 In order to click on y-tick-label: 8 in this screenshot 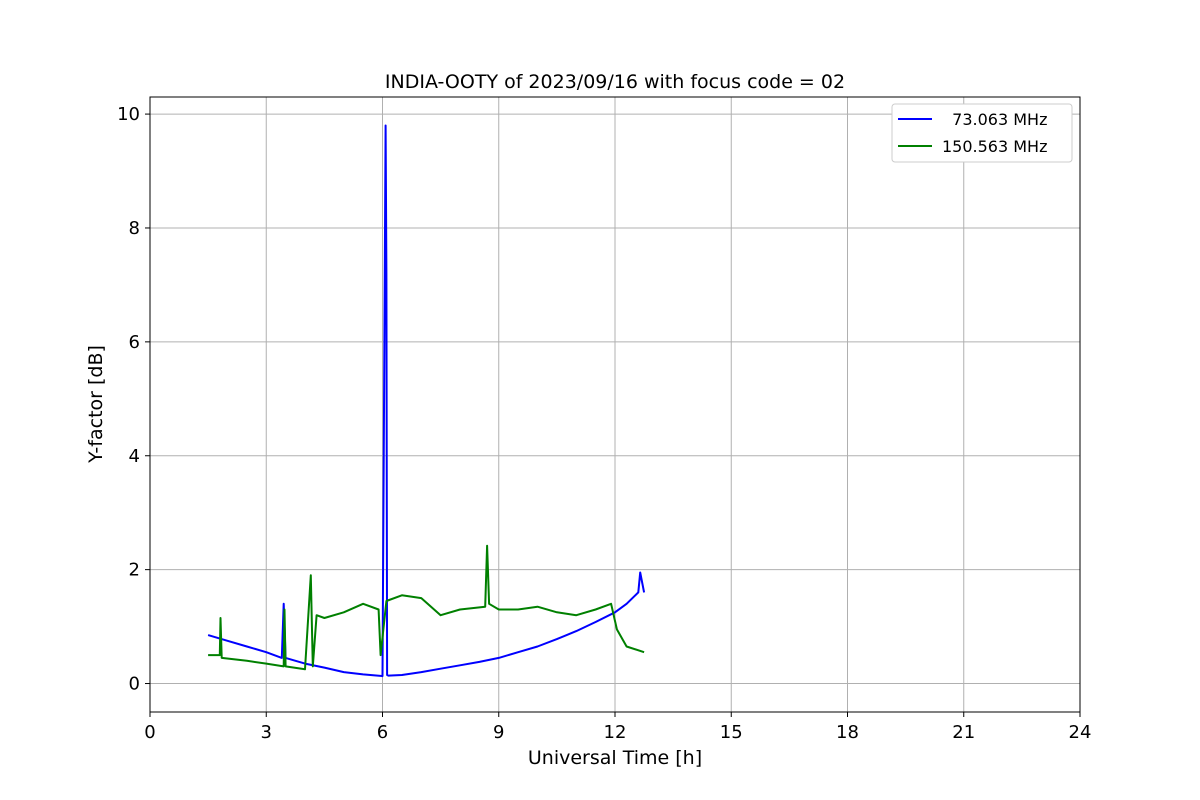, I will do `click(134, 228)`.